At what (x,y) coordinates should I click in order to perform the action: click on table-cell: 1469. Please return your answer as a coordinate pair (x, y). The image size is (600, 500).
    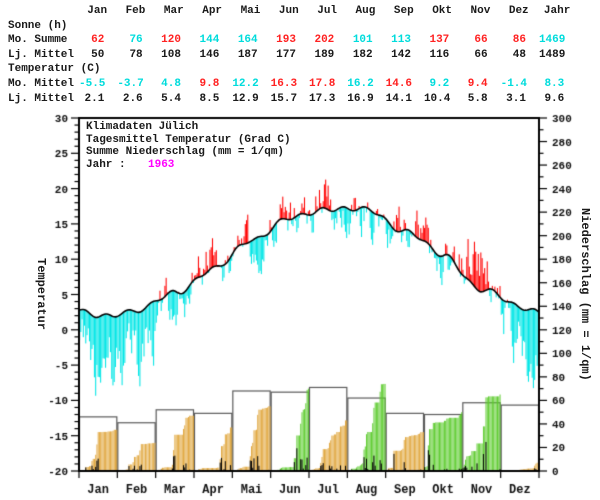
    Looking at the image, I should click on (552, 40).